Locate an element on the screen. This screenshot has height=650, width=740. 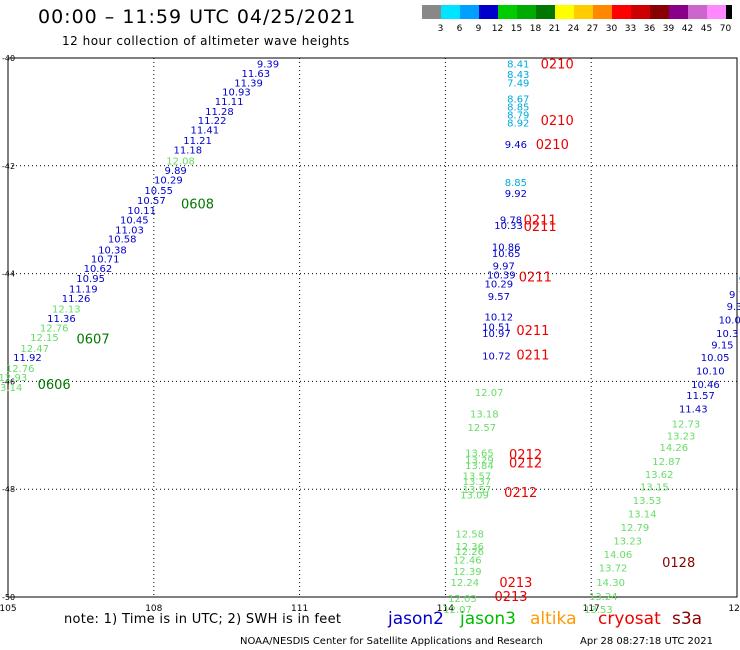
wave-height-value: 9.89 is located at coordinates (176, 171).